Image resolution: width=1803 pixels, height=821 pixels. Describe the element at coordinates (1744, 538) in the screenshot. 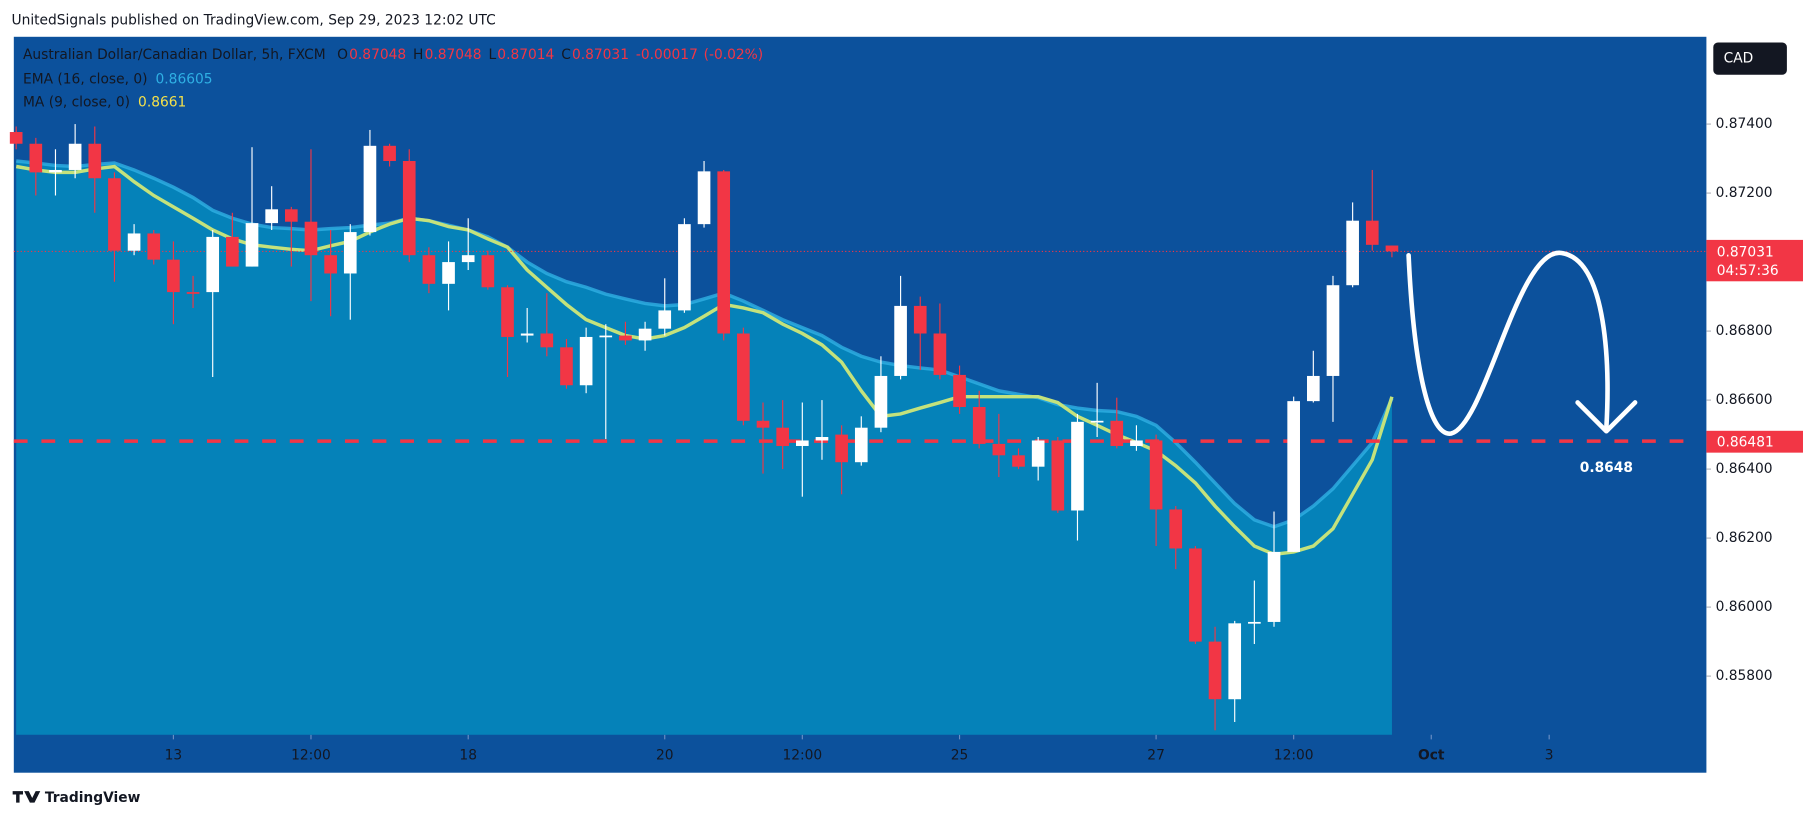

I see `y-tick-label: 0.86200` at that location.